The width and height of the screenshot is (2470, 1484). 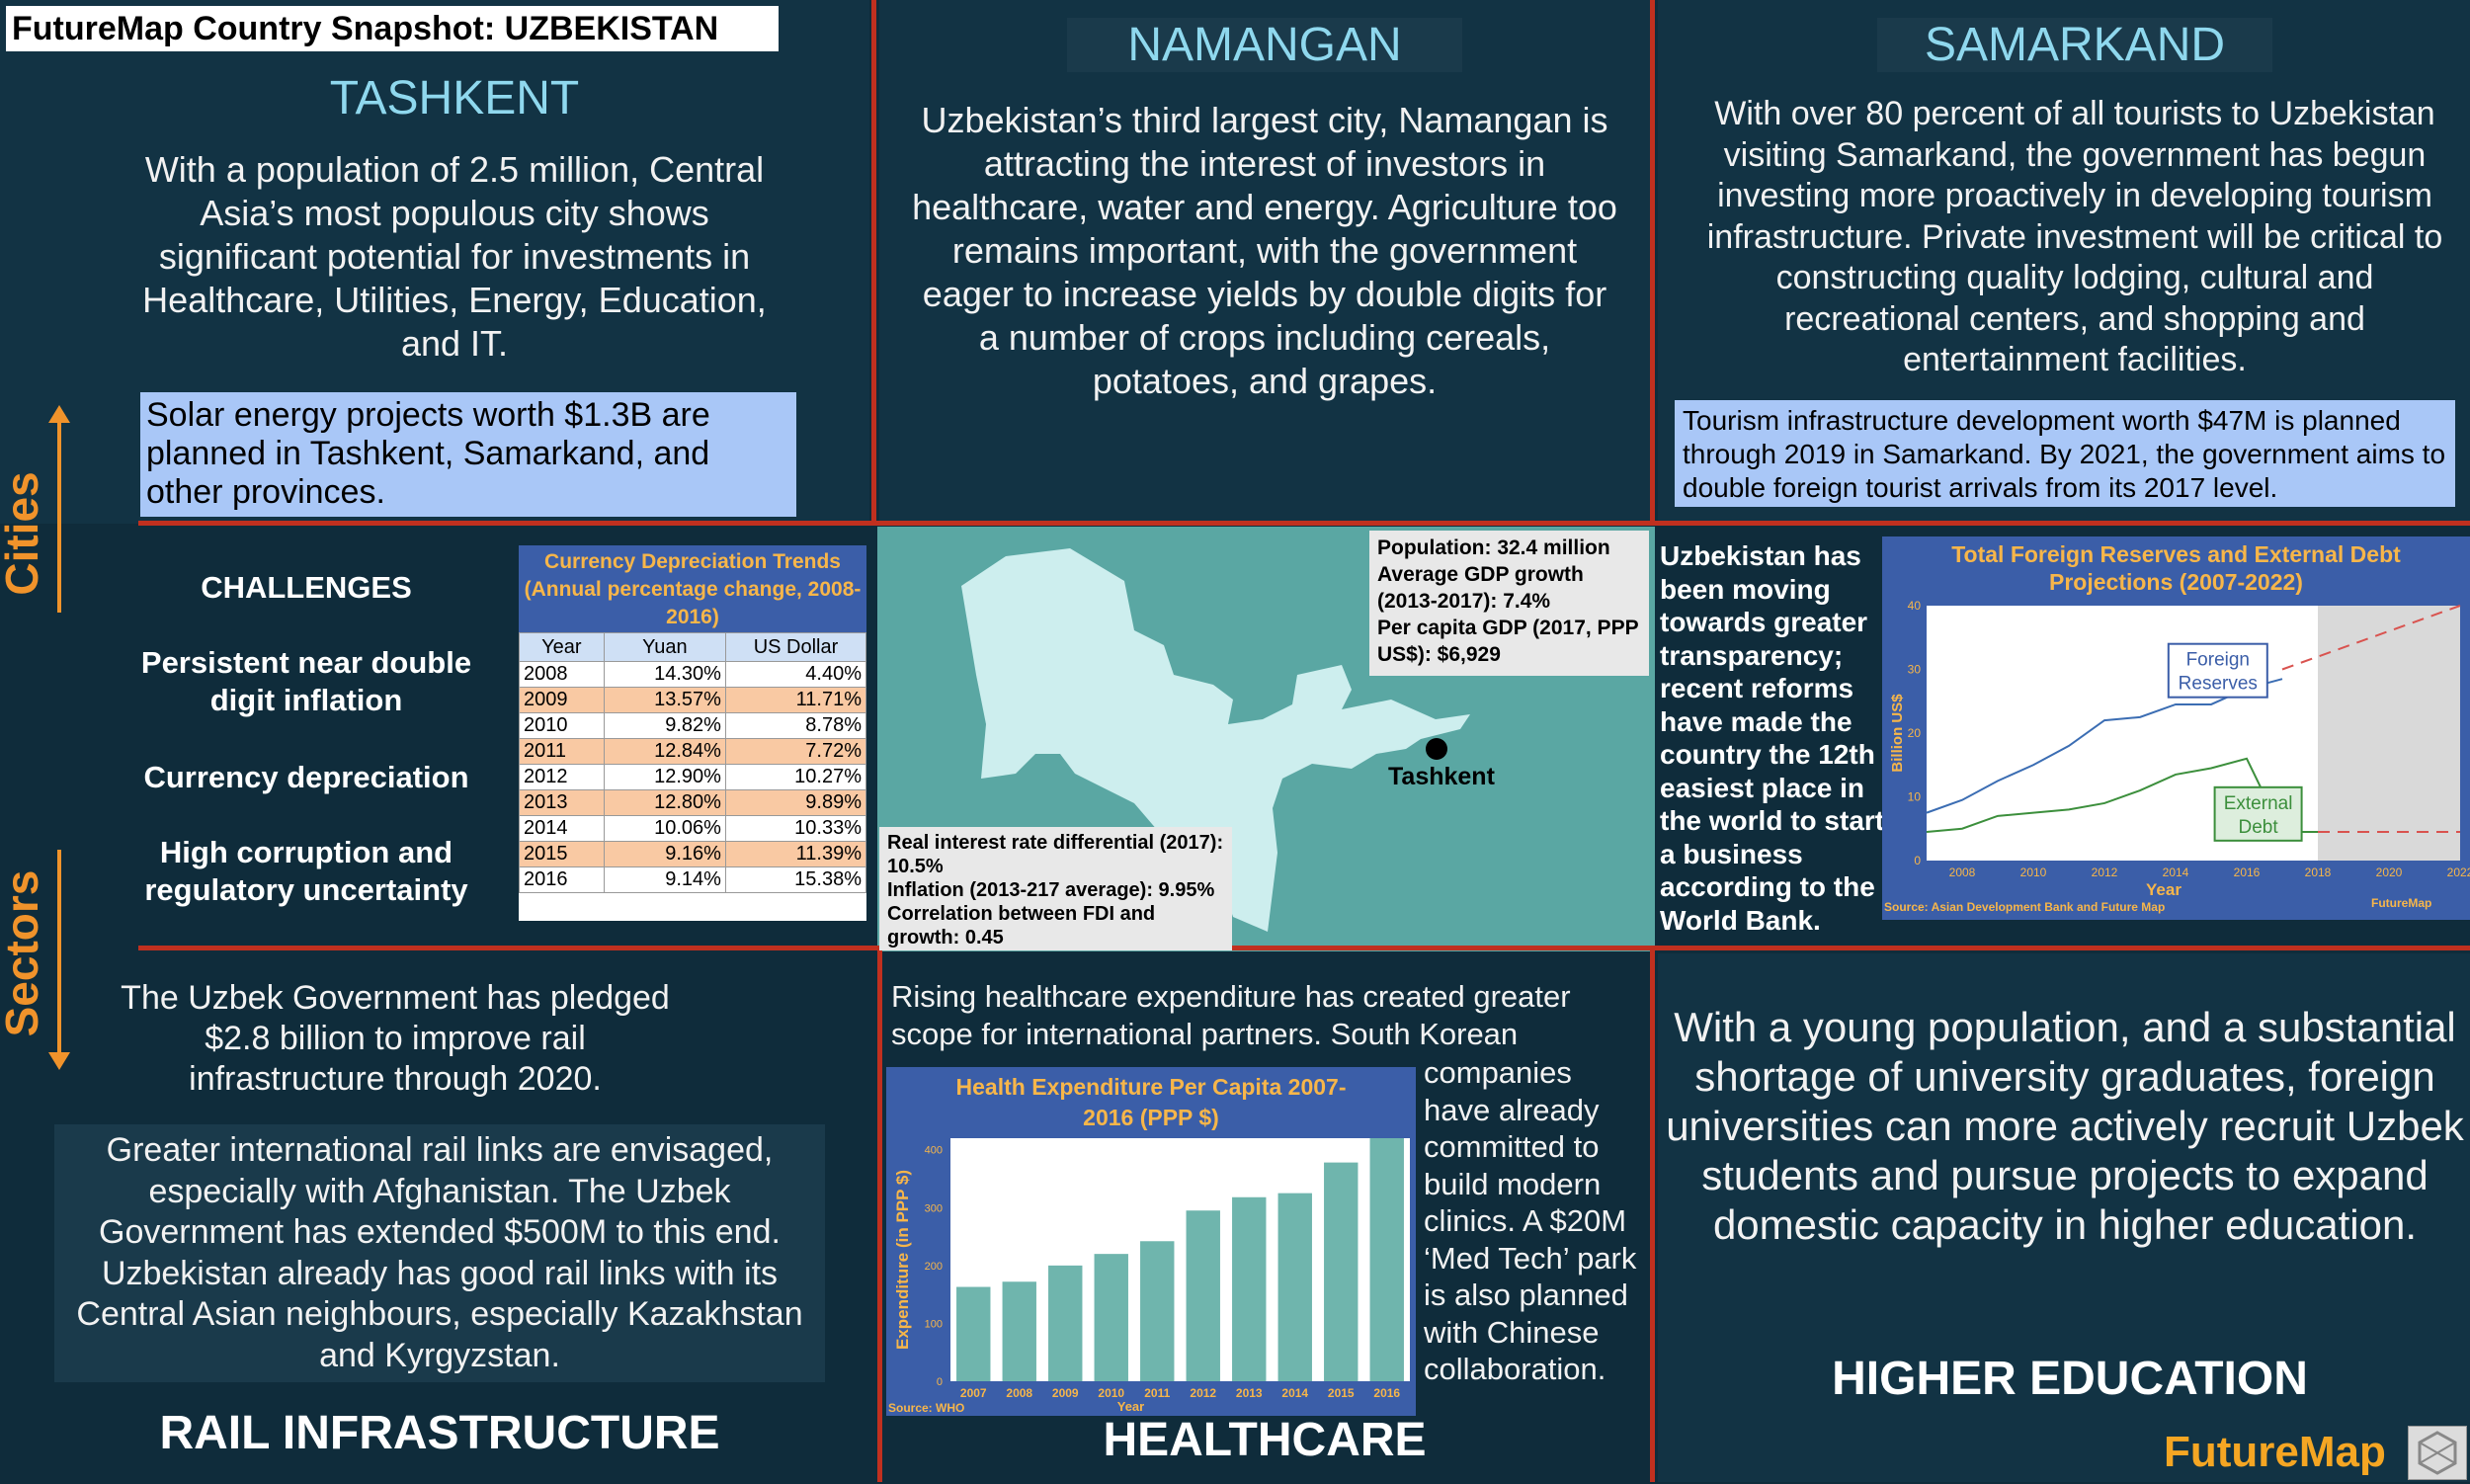 What do you see at coordinates (562, 751) in the screenshot?
I see `cell-year: 2011` at bounding box center [562, 751].